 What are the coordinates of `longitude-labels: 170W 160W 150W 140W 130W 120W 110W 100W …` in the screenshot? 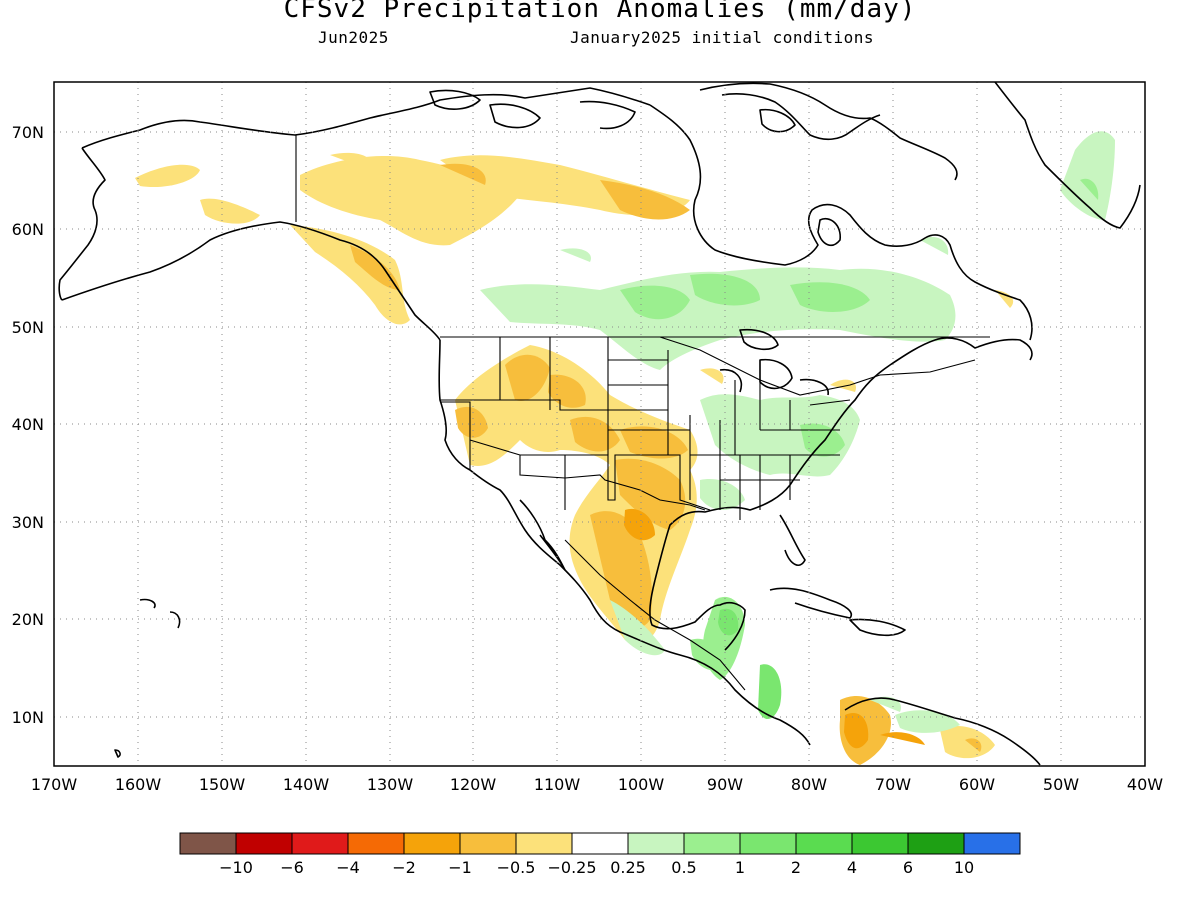 It's located at (597, 784).